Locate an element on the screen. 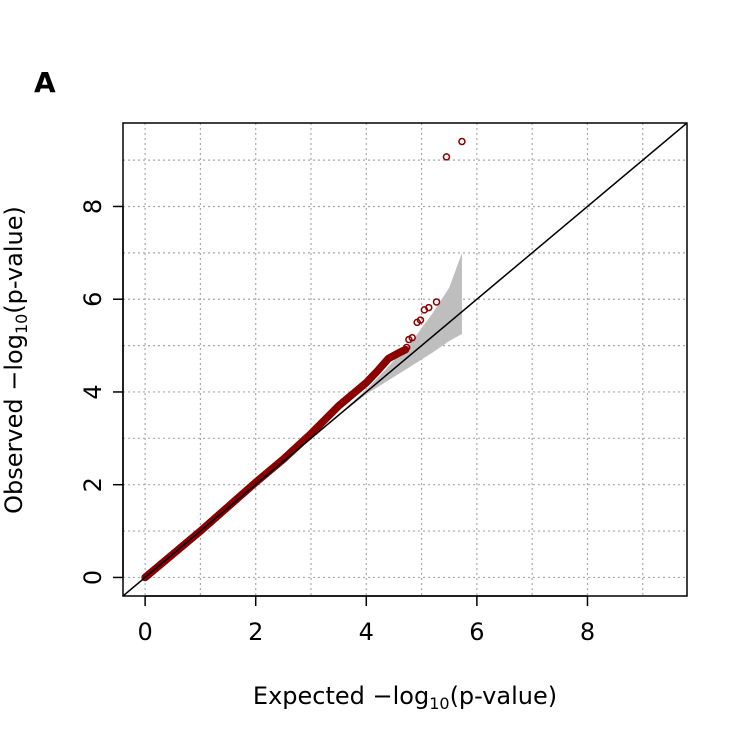  y-tick-label: 4 is located at coordinates (93, 391).